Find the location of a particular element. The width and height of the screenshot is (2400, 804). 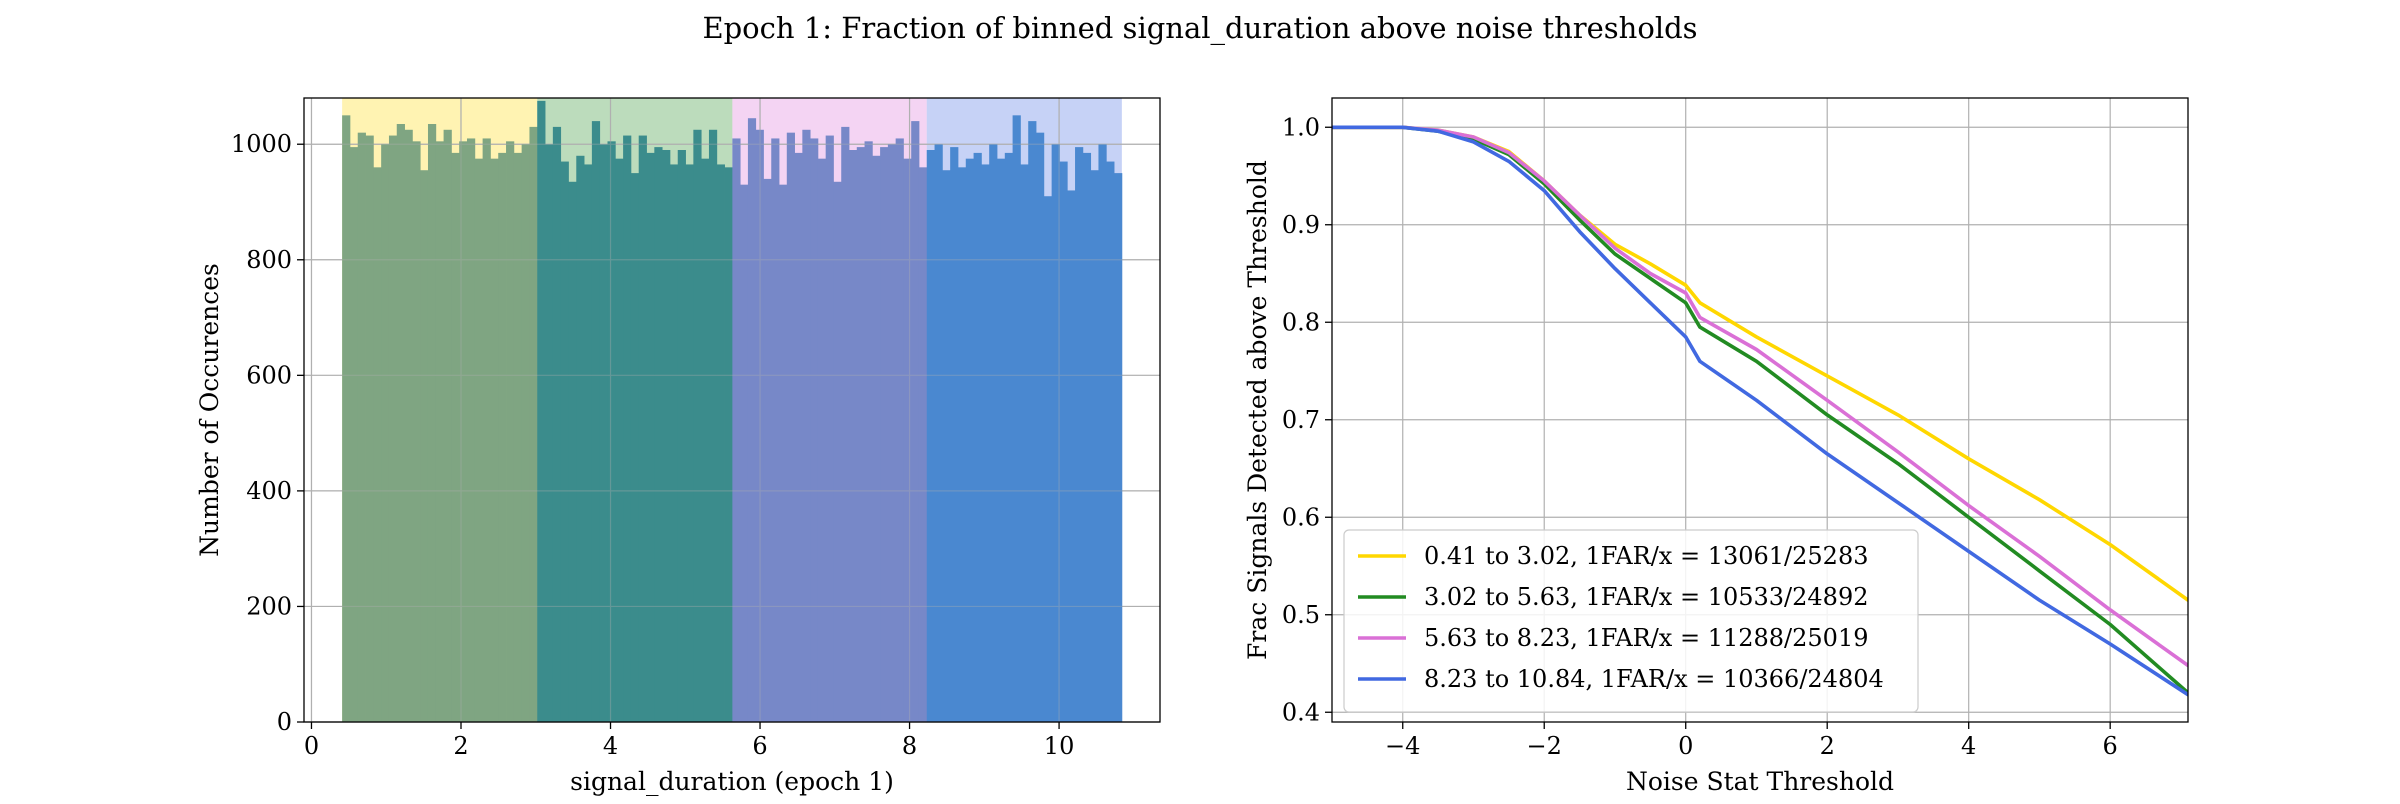

hist-x-tick-label: 8 is located at coordinates (909, 746).